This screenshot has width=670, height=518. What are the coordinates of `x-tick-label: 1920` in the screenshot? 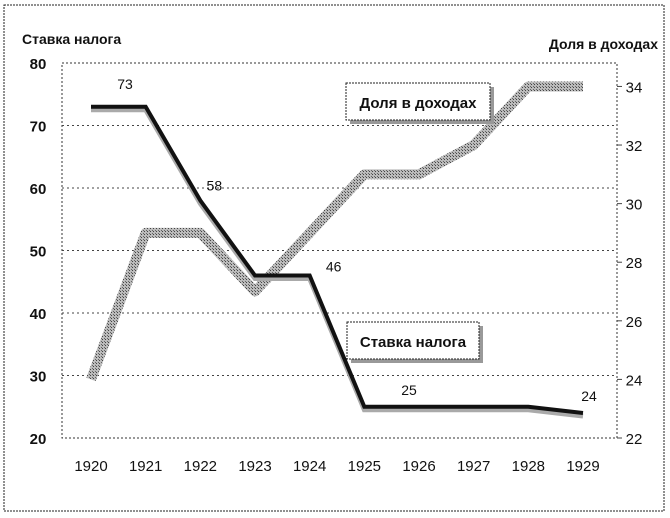 It's located at (90, 466).